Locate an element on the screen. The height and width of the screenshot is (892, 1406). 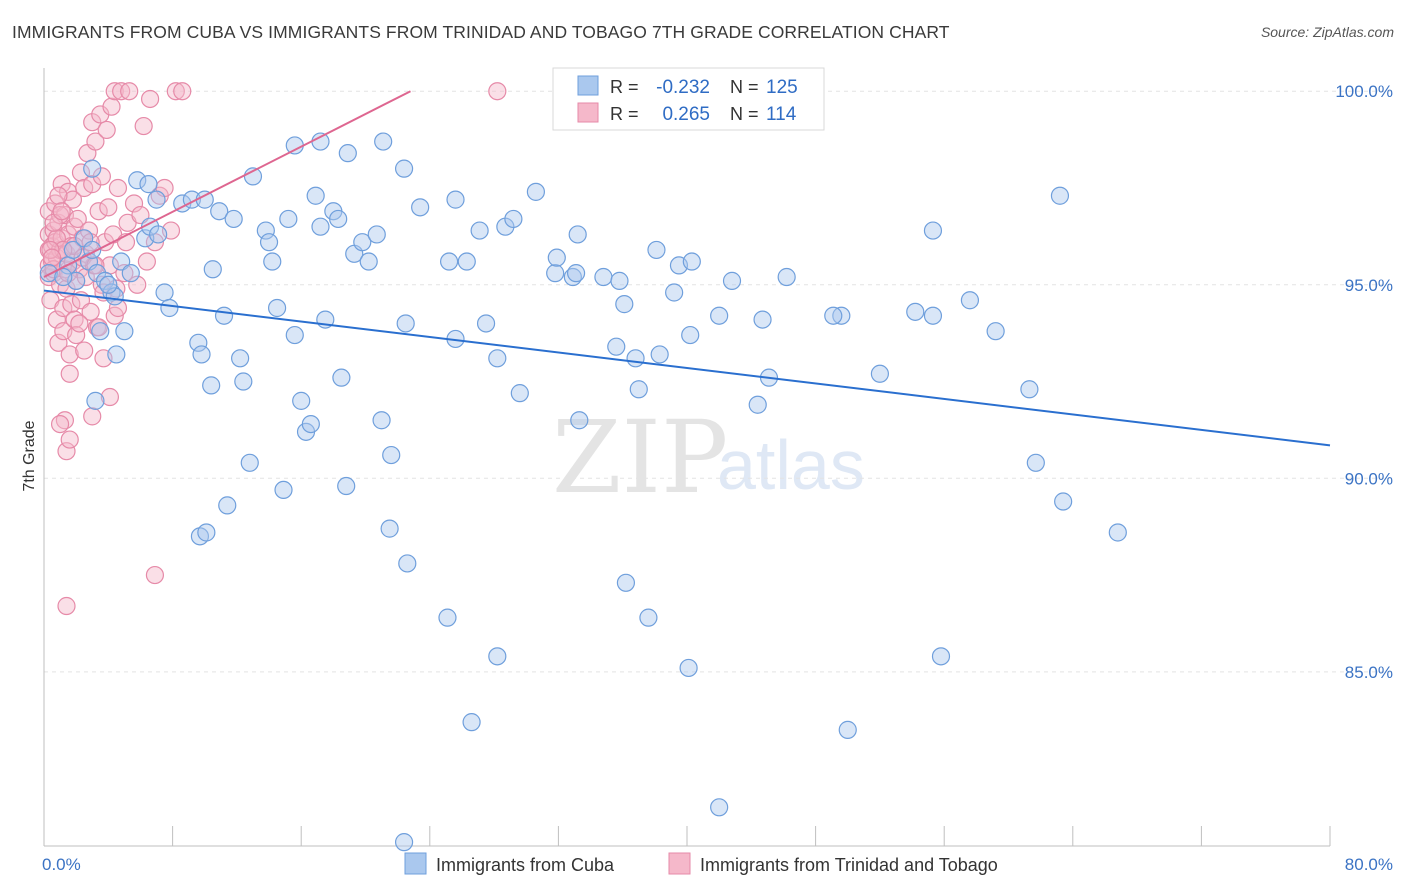
y-tick-labels: 100.0% 95.0% 90.0% 85.0% is located at coordinates (1364, 382).